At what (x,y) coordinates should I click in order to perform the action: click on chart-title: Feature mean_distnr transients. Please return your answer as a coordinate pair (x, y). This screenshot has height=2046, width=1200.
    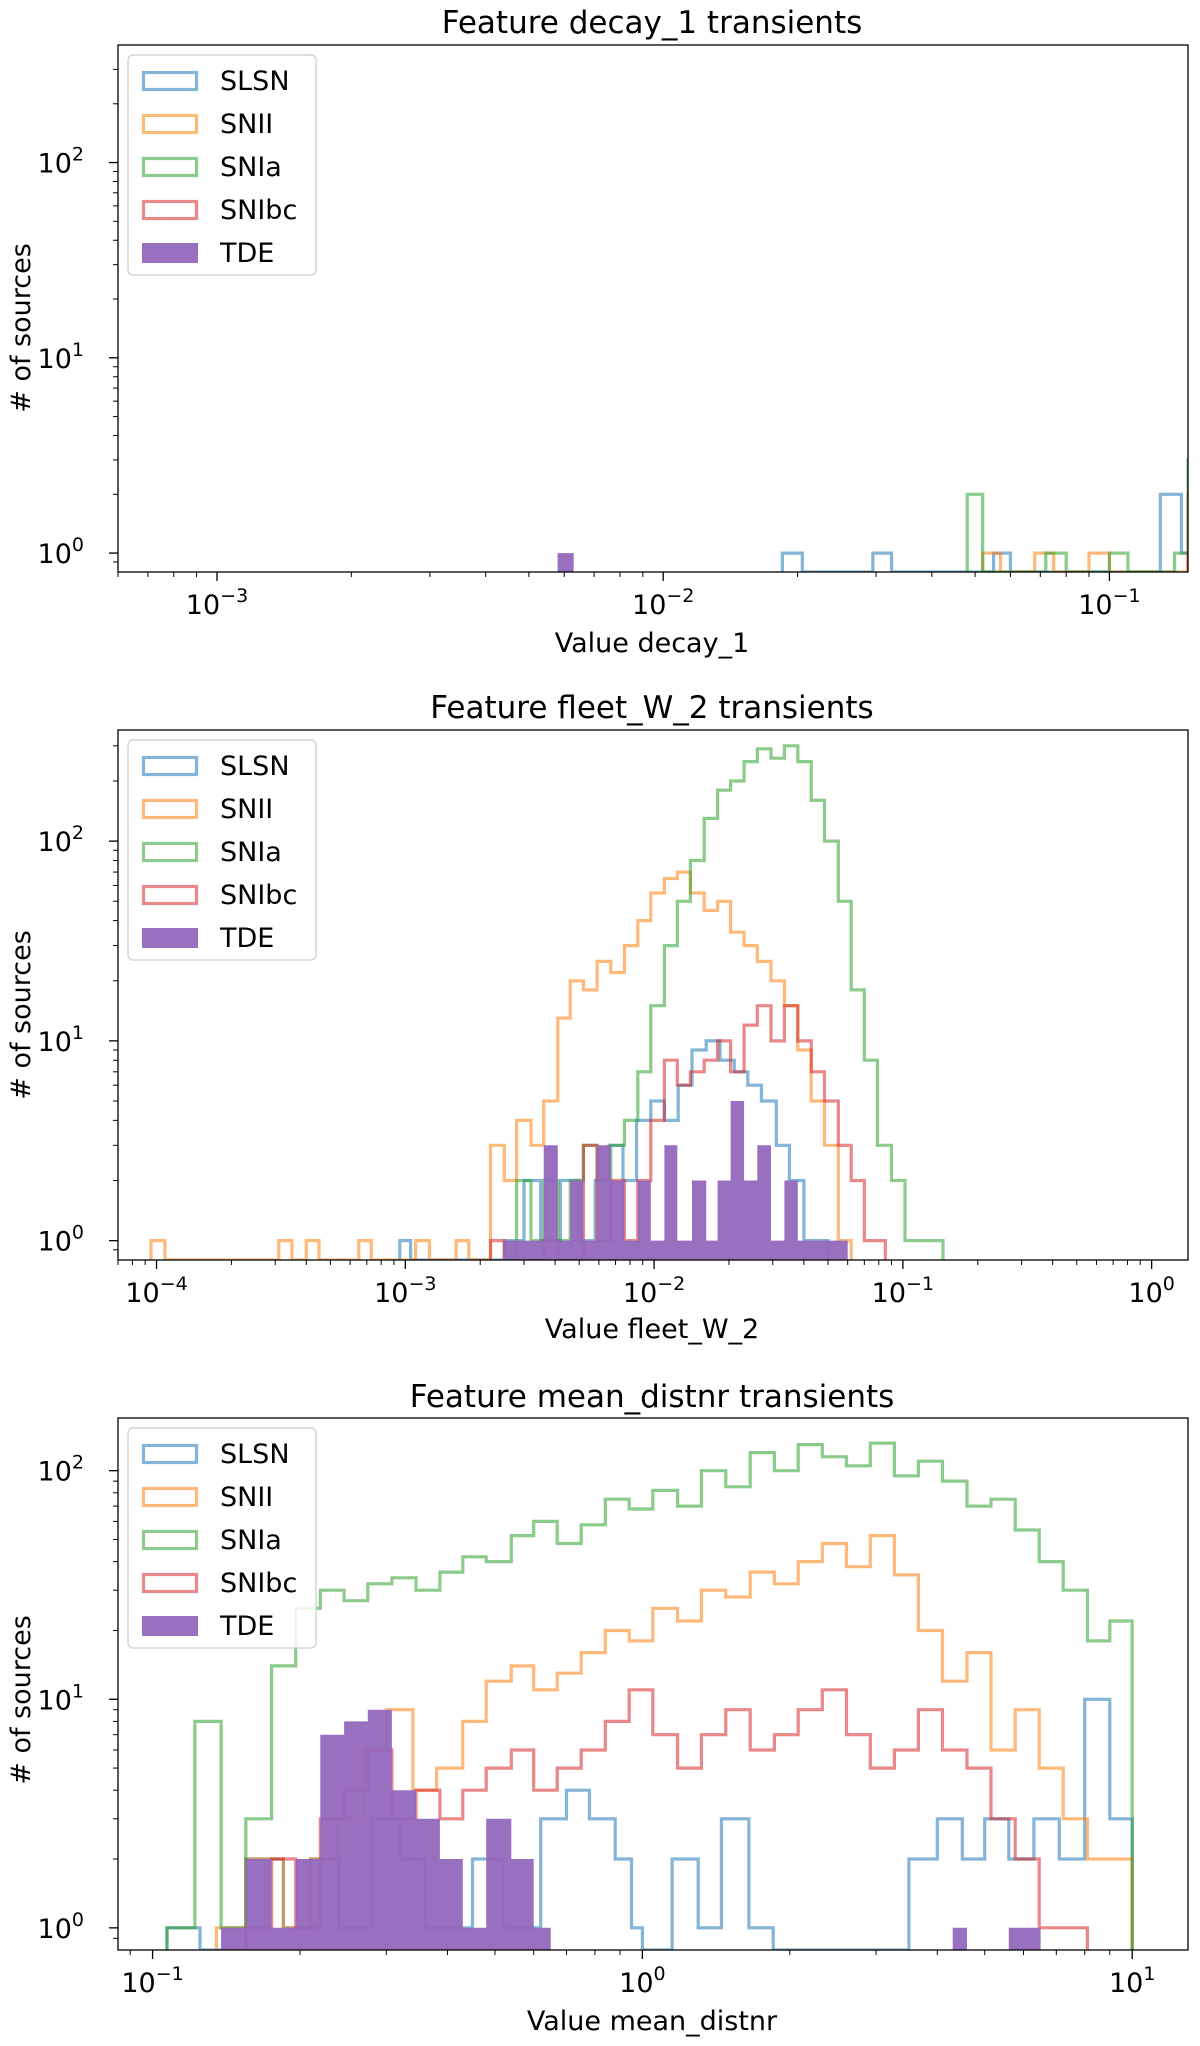
    Looking at the image, I should click on (652, 1397).